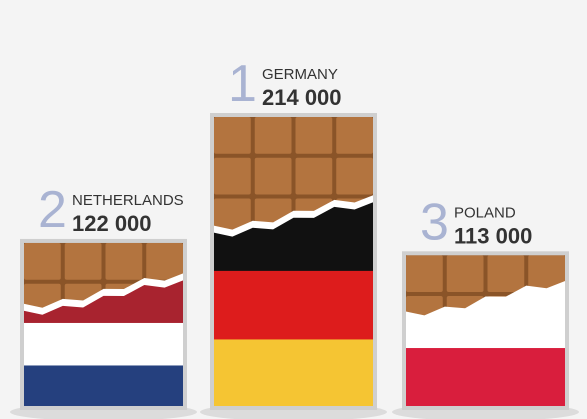 Image resolution: width=587 pixels, height=419 pixels. Describe the element at coordinates (52, 210) in the screenshot. I see `rank: 2` at that location.